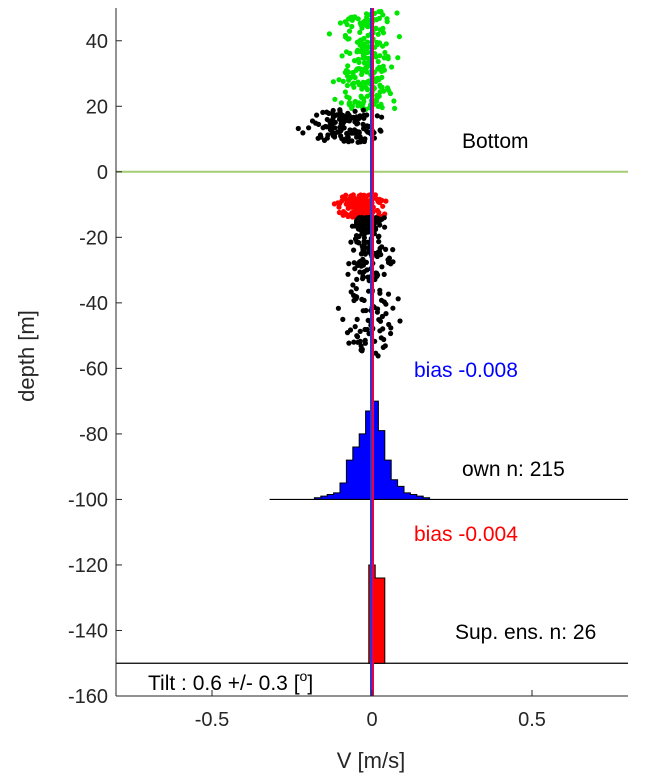  I want to click on y-tick-label: -120, so click(88, 566).